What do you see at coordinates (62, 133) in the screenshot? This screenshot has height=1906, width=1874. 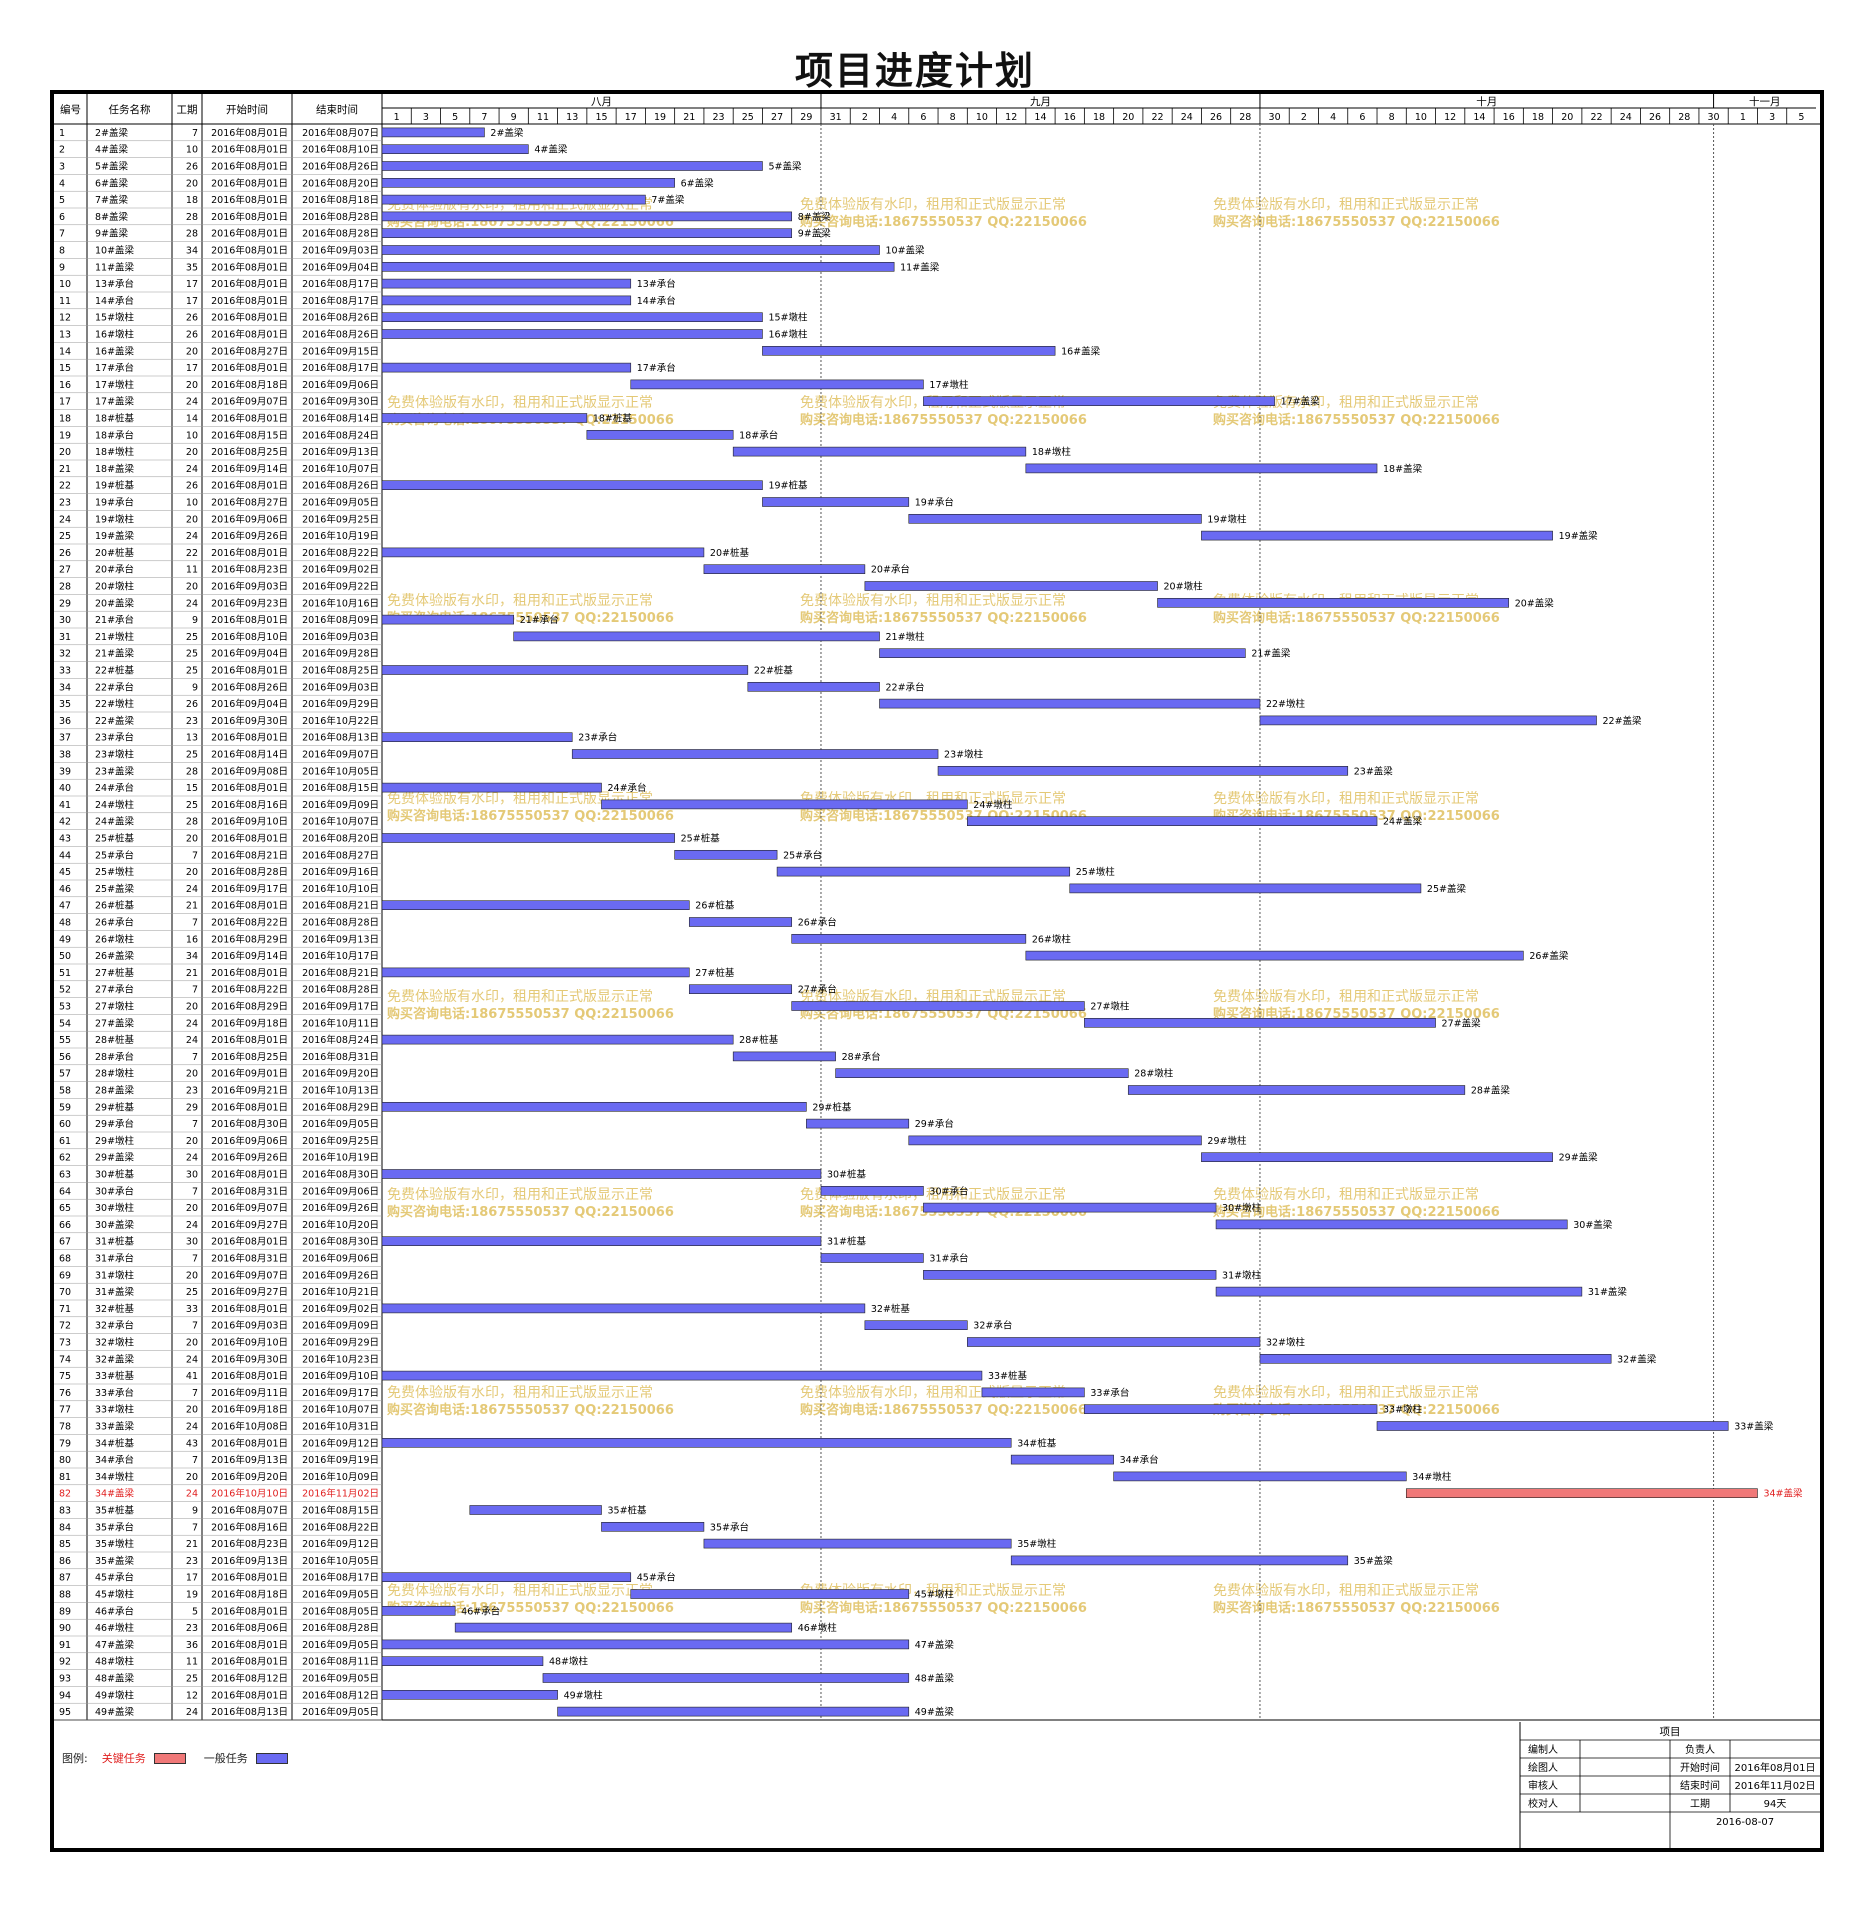 I see `task-id: 1` at bounding box center [62, 133].